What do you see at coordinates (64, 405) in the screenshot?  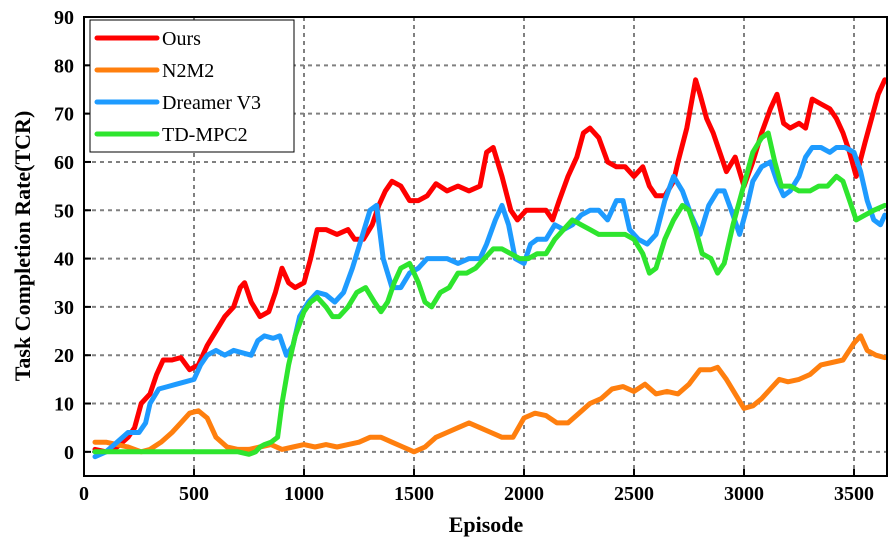 I see `y-tick-label: 10` at bounding box center [64, 405].